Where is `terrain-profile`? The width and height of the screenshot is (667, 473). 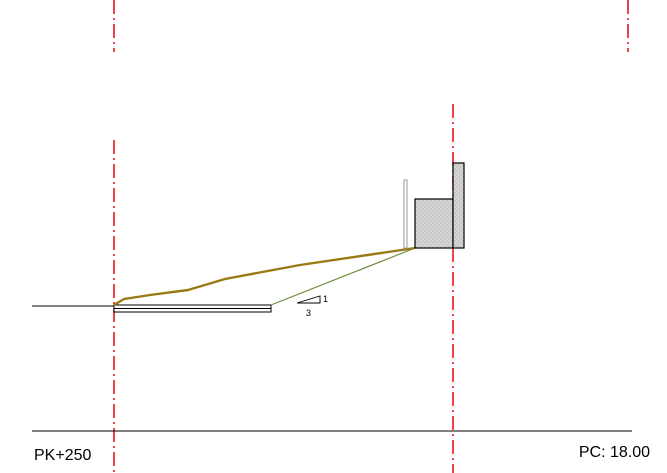 terrain-profile is located at coordinates (264, 276).